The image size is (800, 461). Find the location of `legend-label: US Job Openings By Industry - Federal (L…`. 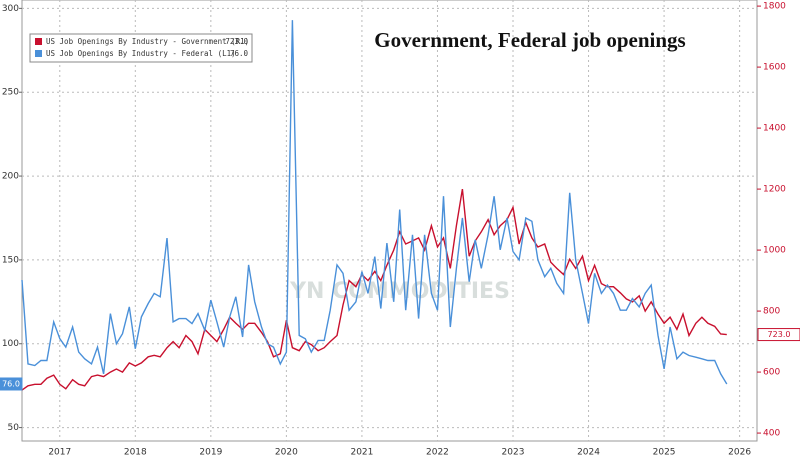

legend-label: US Job Openings By Industry - Federal (L… is located at coordinates (141, 53).